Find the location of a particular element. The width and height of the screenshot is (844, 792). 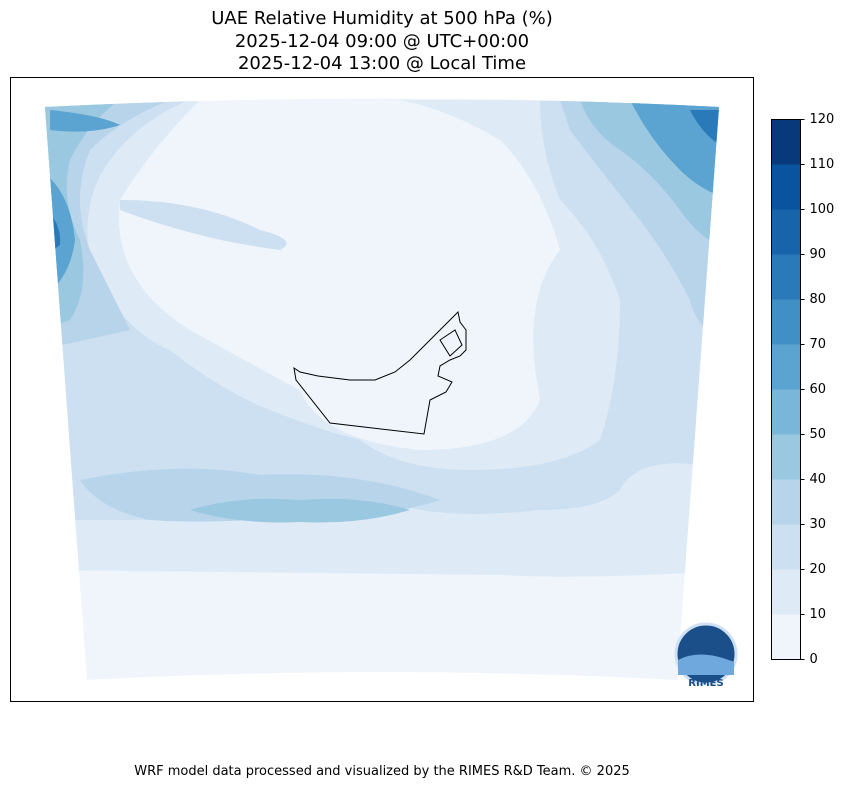

colorbar-tick-label: 80 is located at coordinates (818, 299).